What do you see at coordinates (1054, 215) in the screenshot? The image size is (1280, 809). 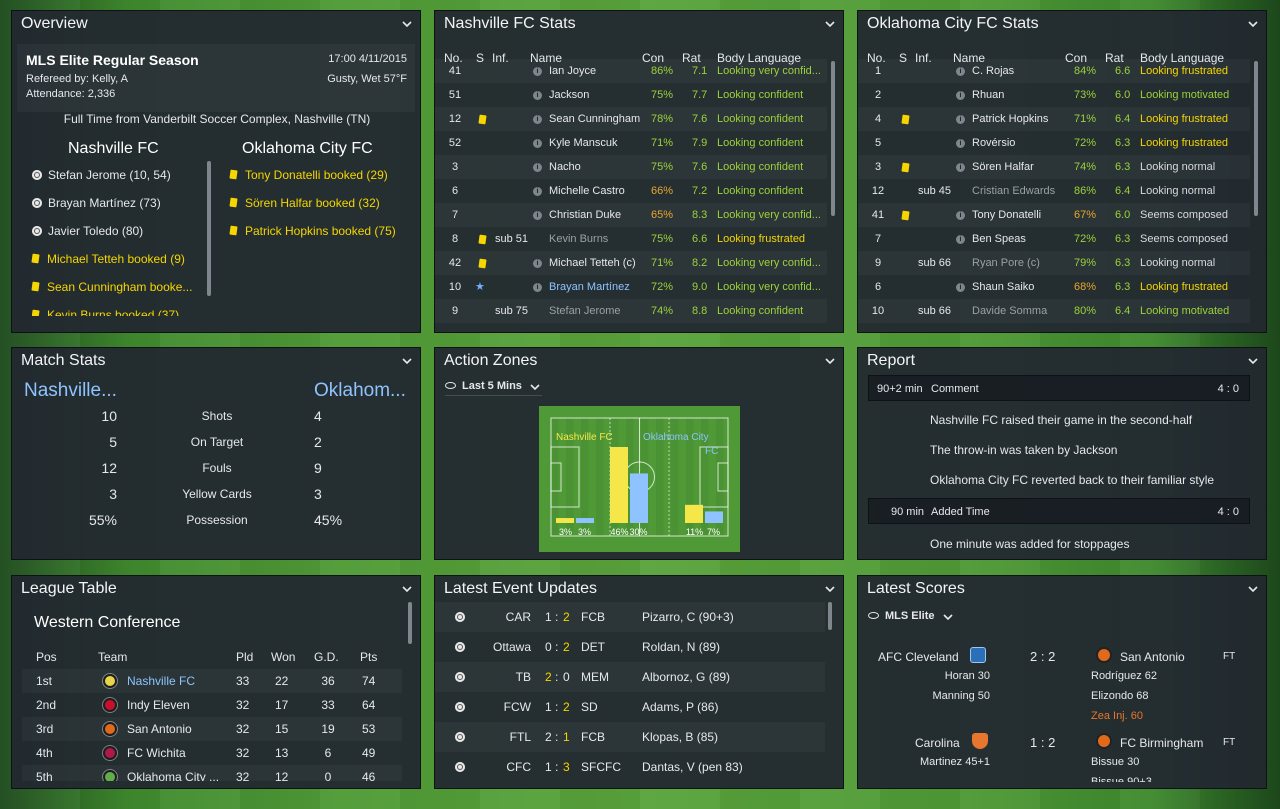 I see `player-row: 41 i Tony Donatelli 67% 6.0 Seems composed` at bounding box center [1054, 215].